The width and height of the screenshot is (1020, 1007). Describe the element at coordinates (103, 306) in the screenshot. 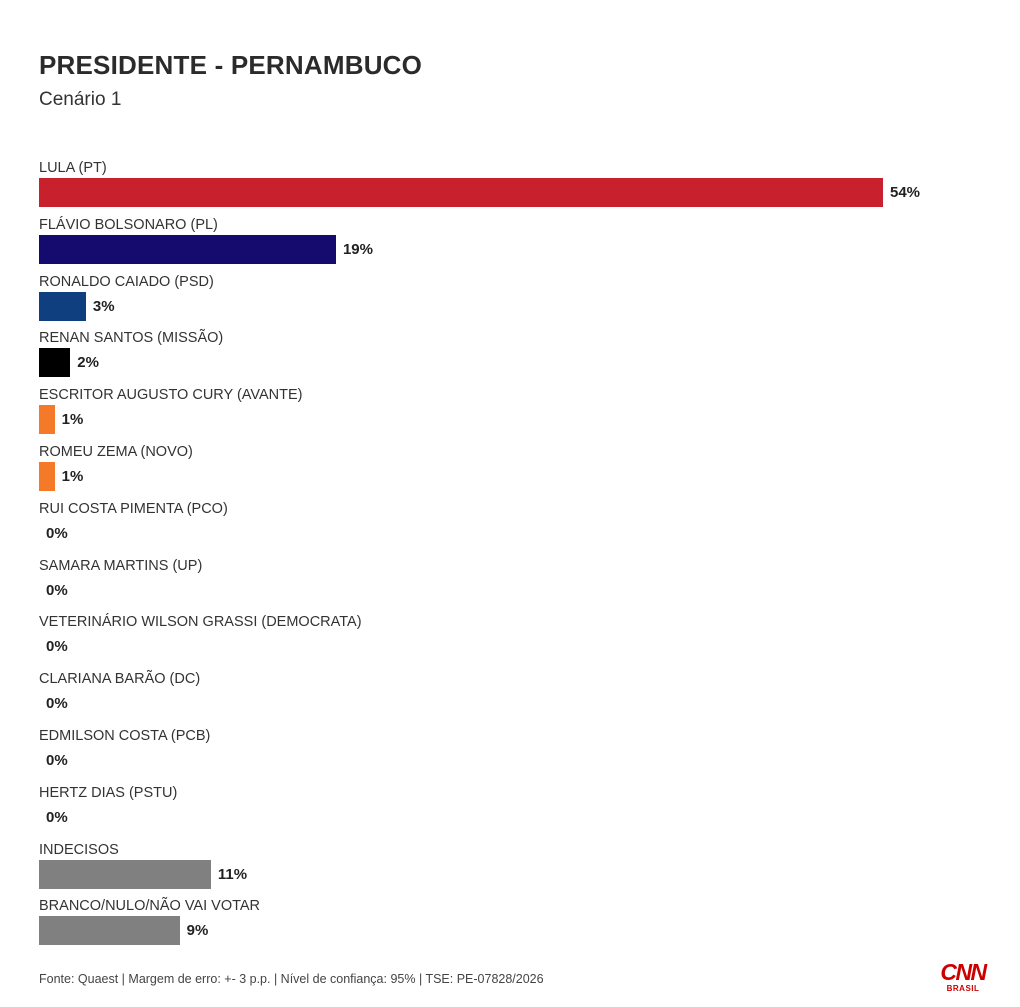

I see `value-label: 3%` at that location.